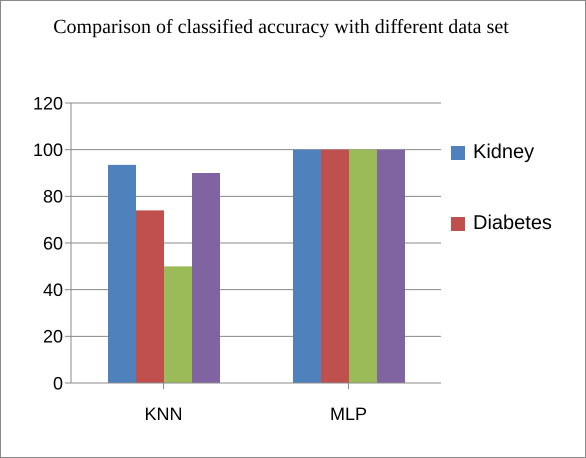  I want to click on y-tick-label: 120, so click(47, 103).